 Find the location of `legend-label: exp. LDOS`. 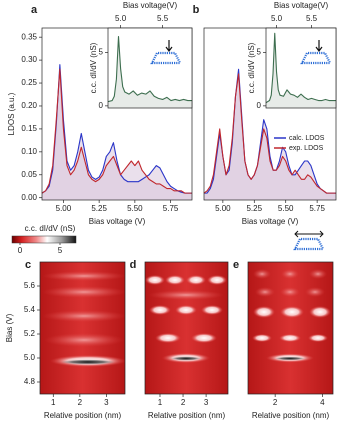

legend-label: exp. LDOS is located at coordinates (306, 148).